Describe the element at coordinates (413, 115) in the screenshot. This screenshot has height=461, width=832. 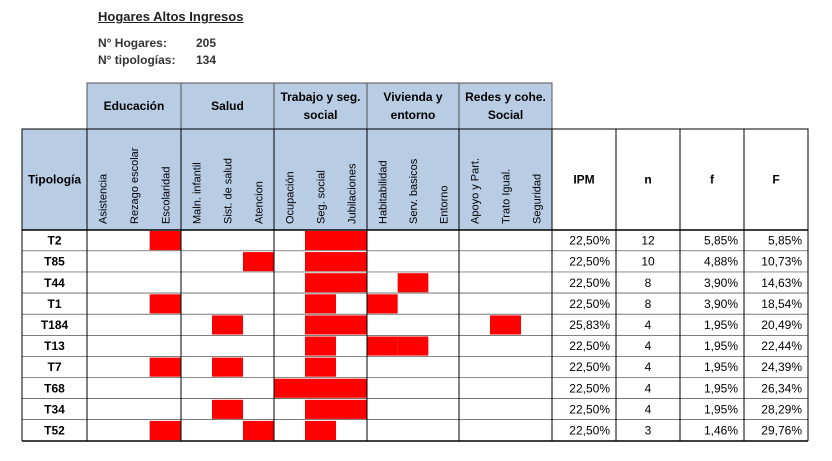
I see `group-header-label: entorno` at that location.